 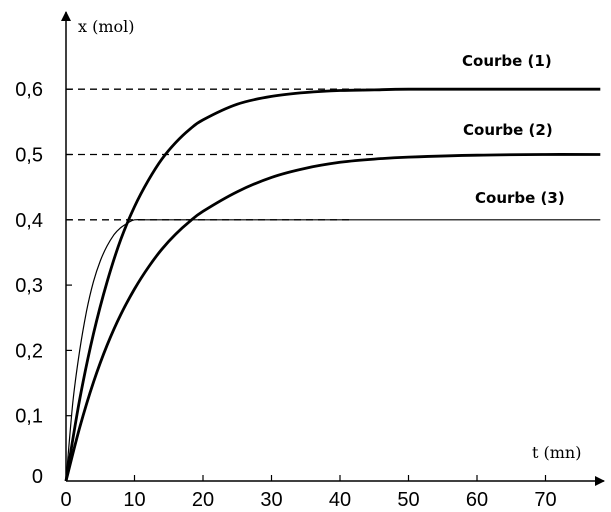 I want to click on x-tick-label: 30, so click(x=271, y=500).